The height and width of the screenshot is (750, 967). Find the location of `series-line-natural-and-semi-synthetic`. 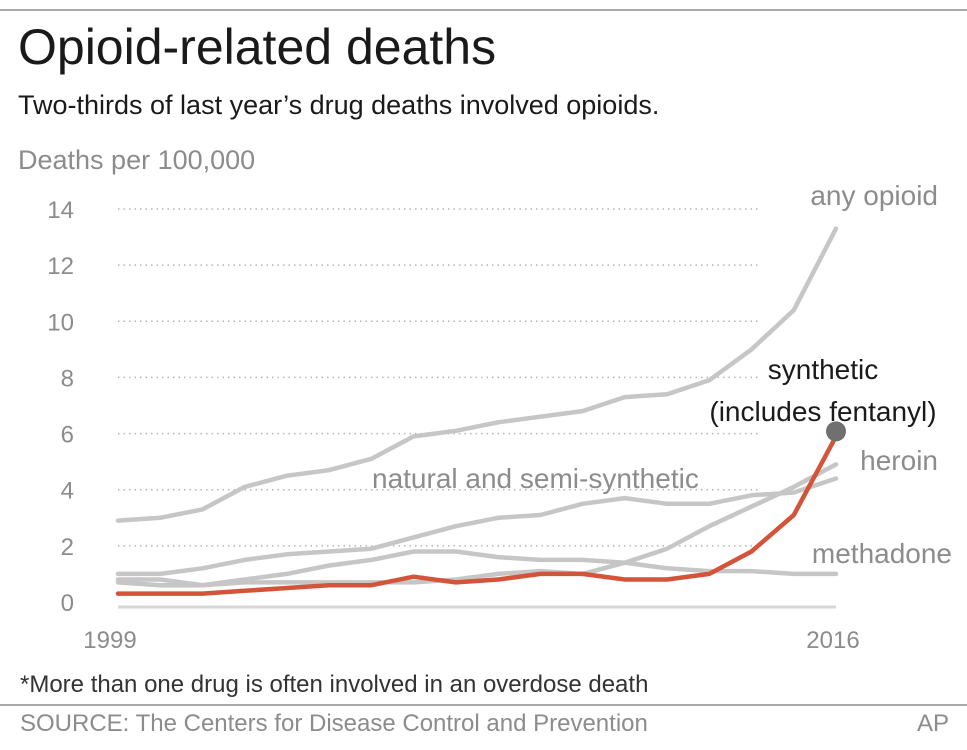

series-line-natural-and-semi-synthetic is located at coordinates (477, 526).